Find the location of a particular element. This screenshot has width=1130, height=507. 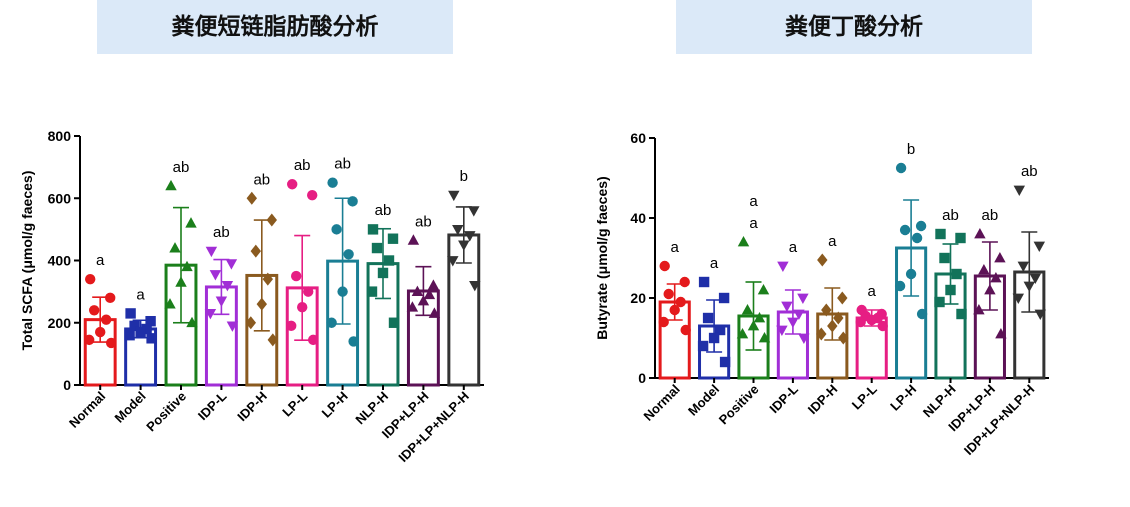

bar-group-idp-h: ab is located at coordinates (262, 279).